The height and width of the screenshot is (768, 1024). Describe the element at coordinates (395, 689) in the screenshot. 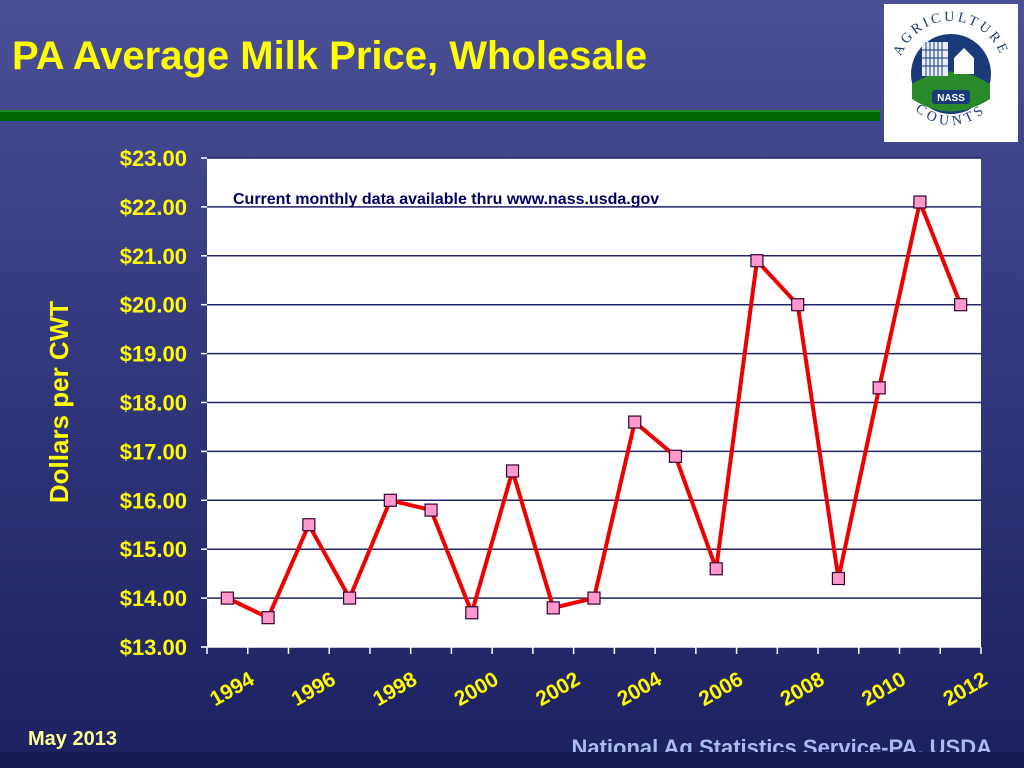

I see `x-tick-label: 1998` at that location.